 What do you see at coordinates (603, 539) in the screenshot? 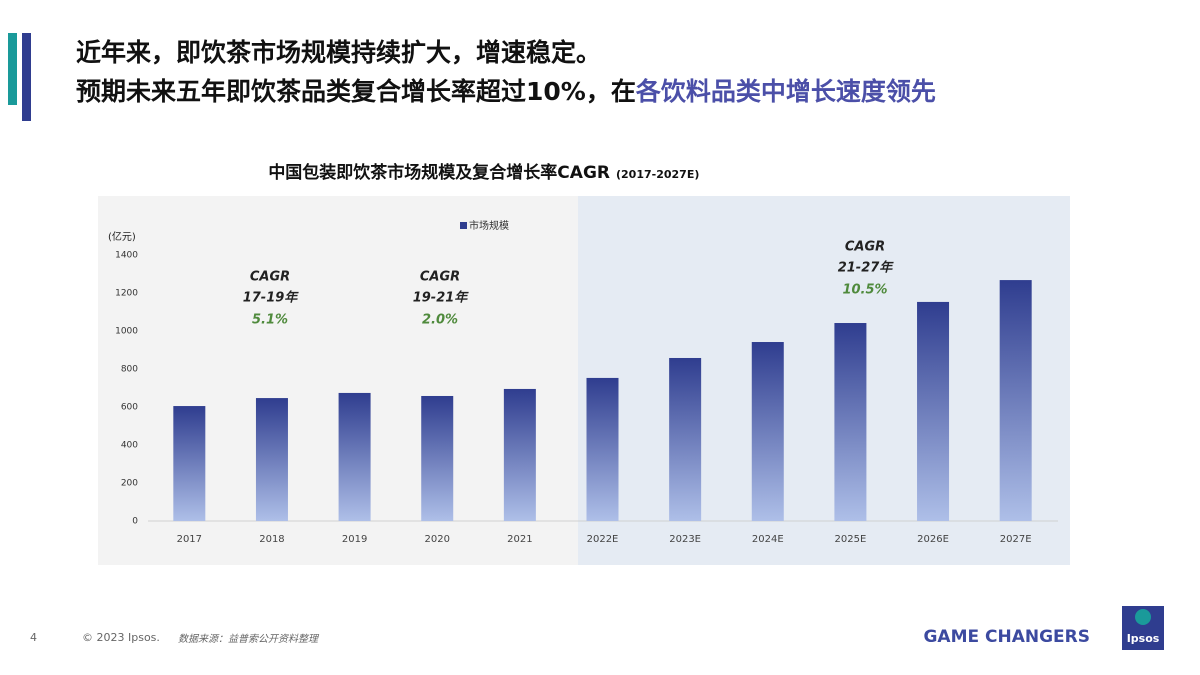
I see `x-tick-label: 2022E` at bounding box center [603, 539].